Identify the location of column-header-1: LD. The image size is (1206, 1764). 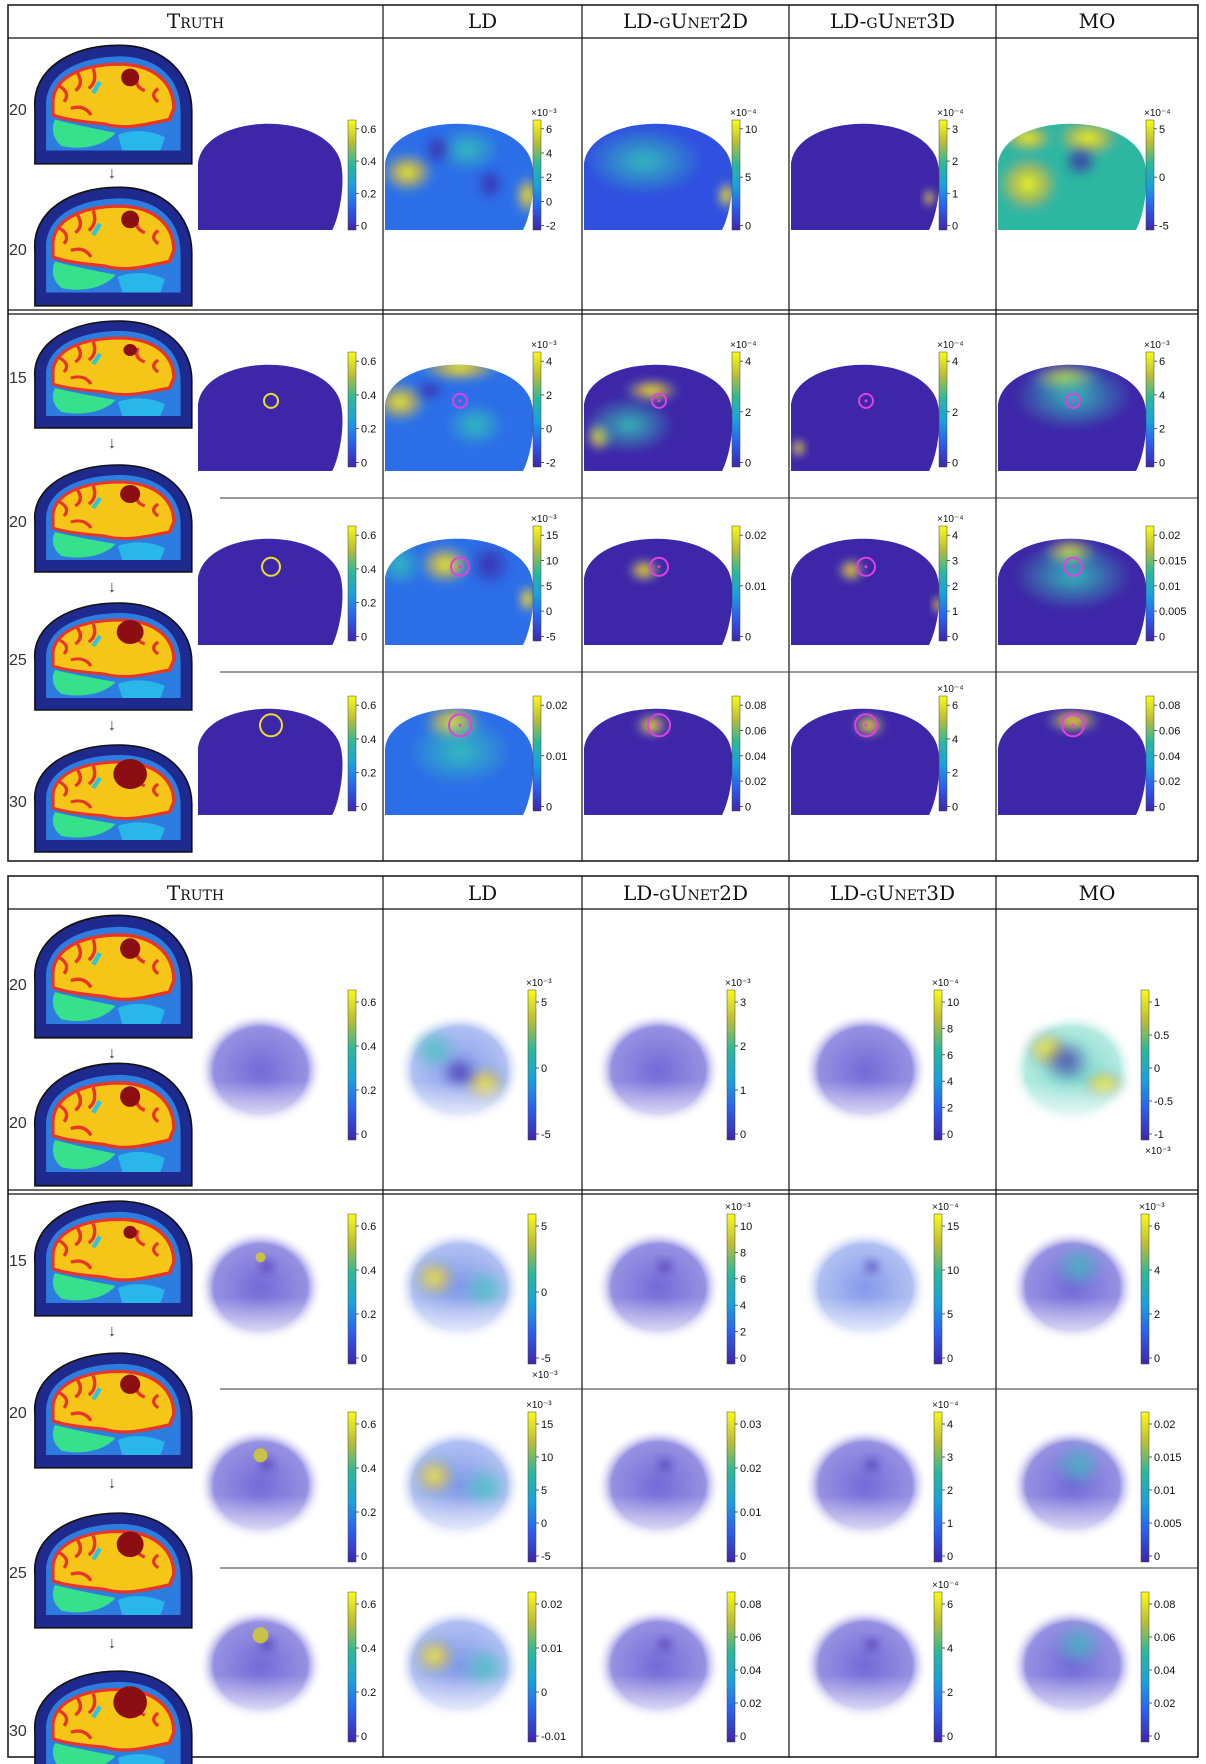
(482, 893).